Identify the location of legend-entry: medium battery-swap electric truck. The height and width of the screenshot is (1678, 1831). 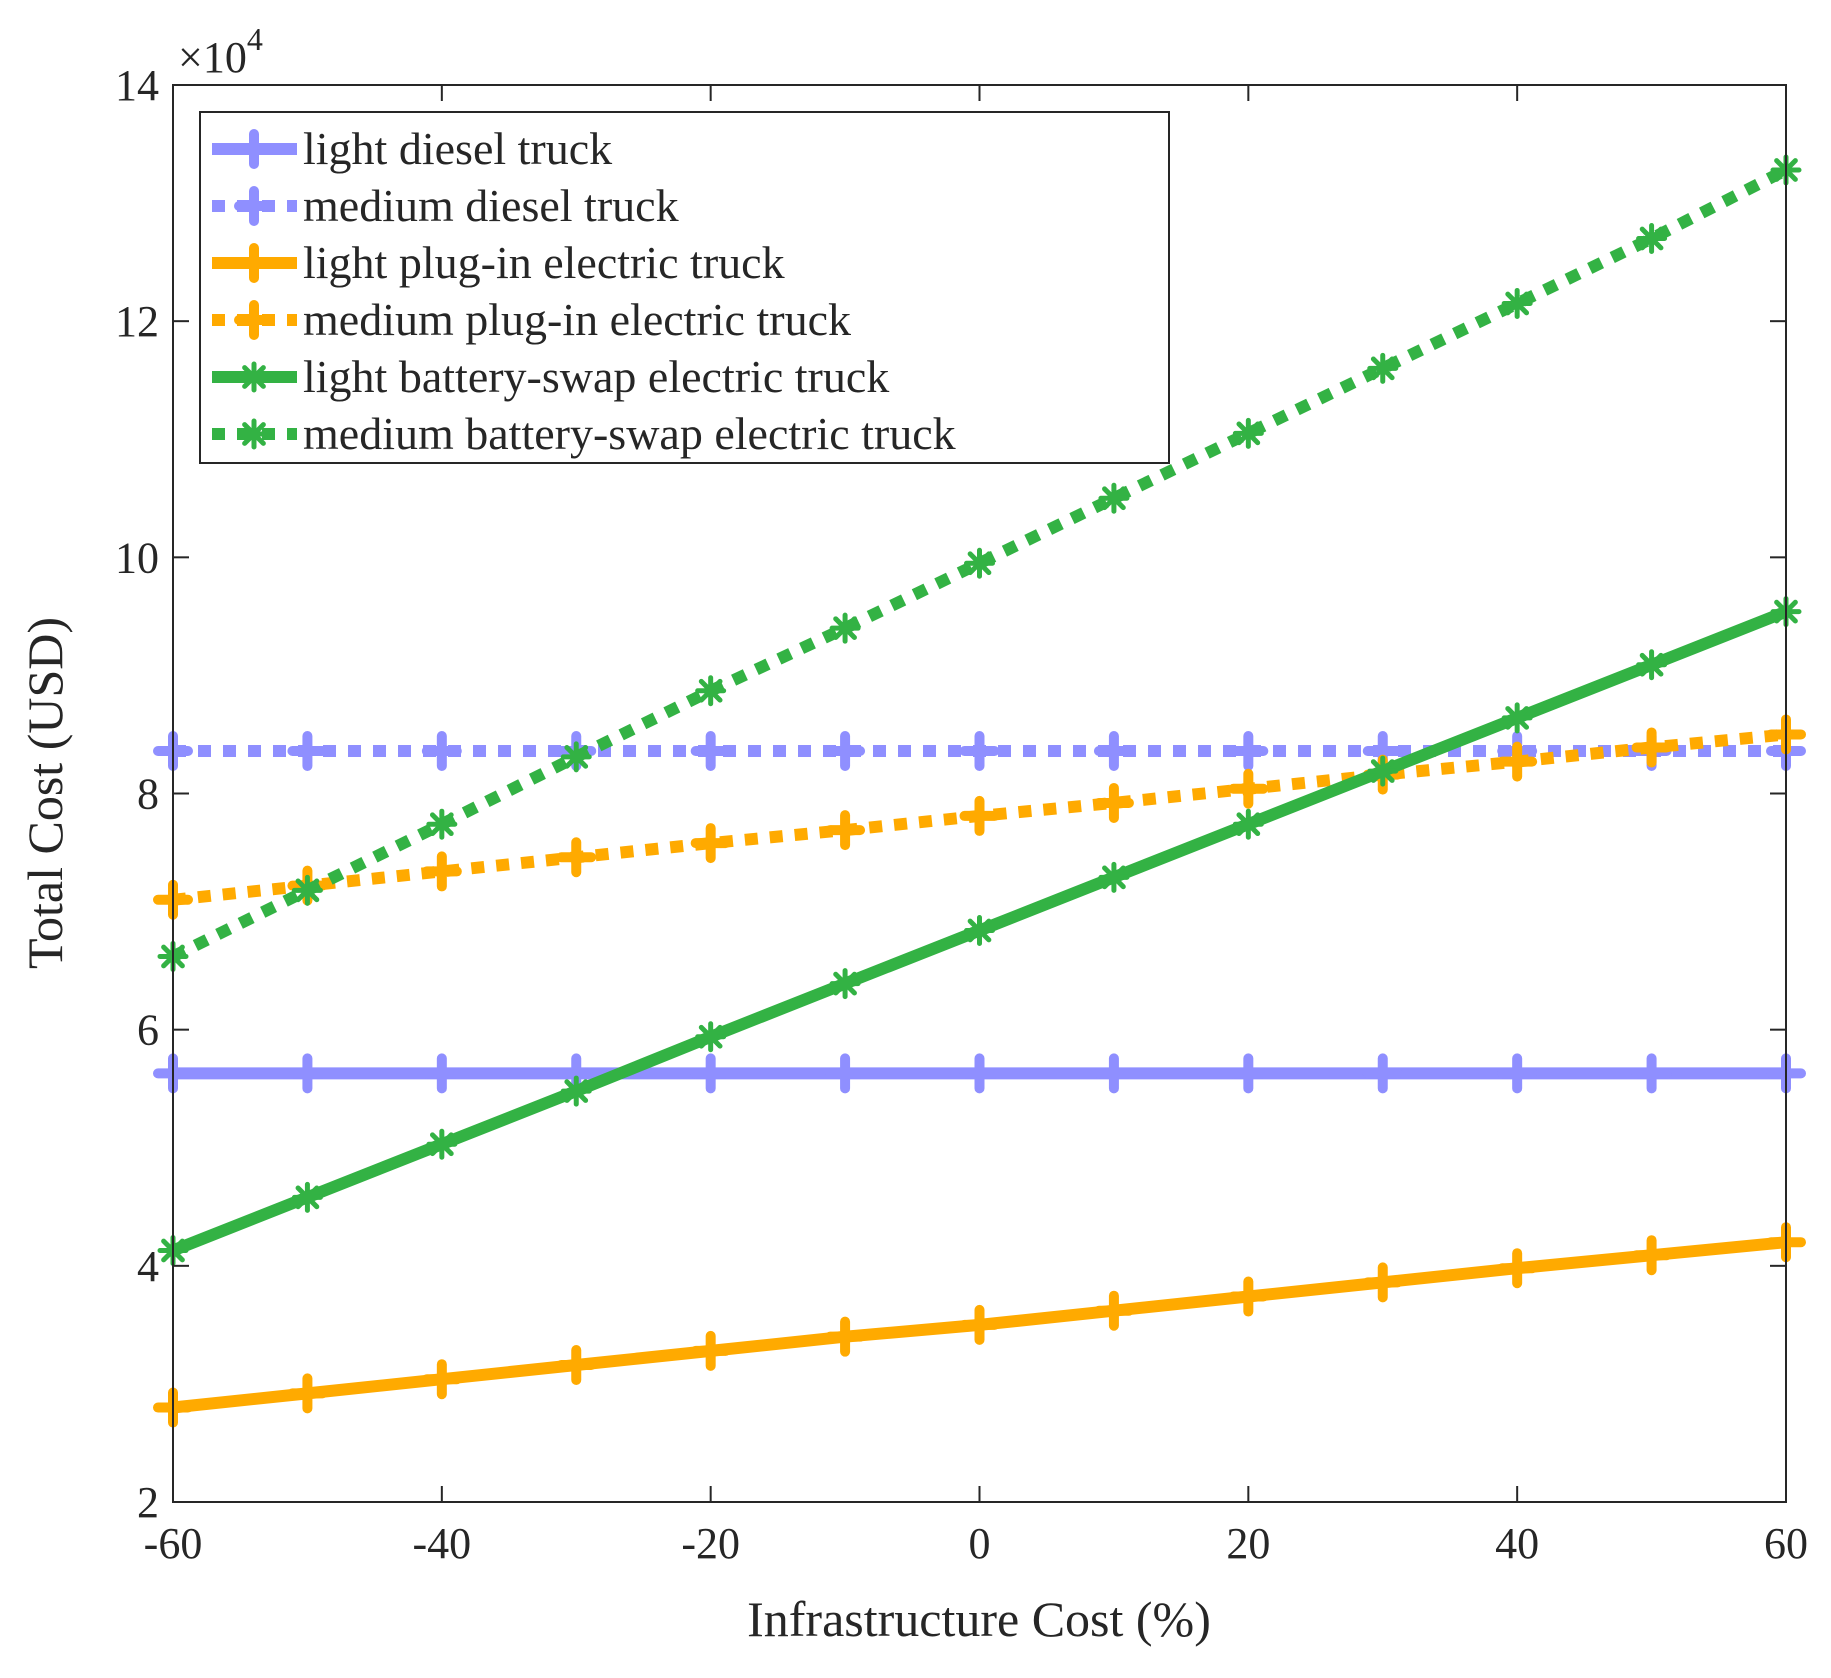
(584, 433).